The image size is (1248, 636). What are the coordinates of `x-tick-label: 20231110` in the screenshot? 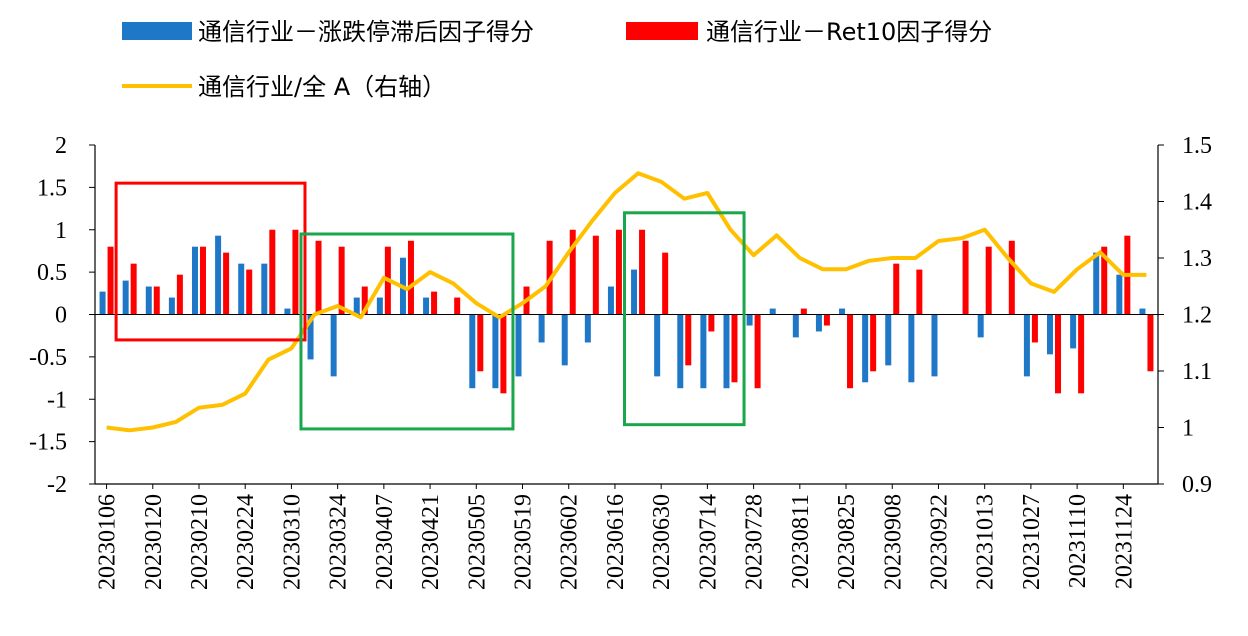 It's located at (1078, 541).